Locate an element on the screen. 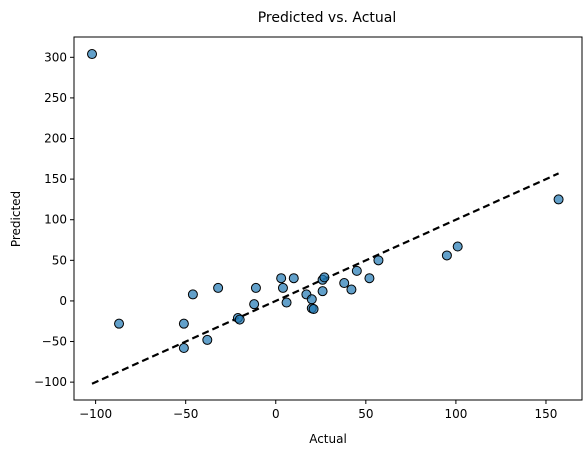 The width and height of the screenshot is (583, 455). x-tick-label: −100 is located at coordinates (95, 414).